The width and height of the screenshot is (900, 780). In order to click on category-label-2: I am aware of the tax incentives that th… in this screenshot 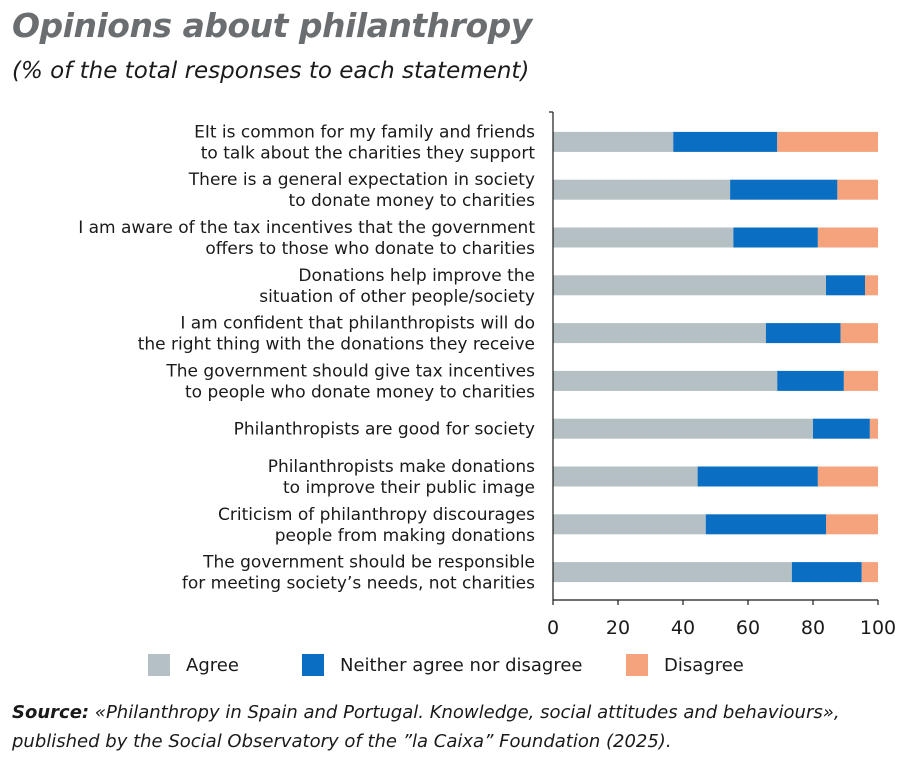, I will do `click(306, 238)`.